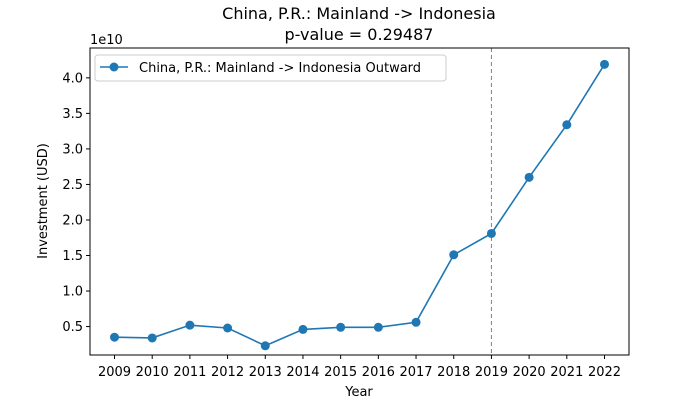  What do you see at coordinates (106, 40) in the screenshot?
I see `y-offset-label: 1e10` at bounding box center [106, 40].